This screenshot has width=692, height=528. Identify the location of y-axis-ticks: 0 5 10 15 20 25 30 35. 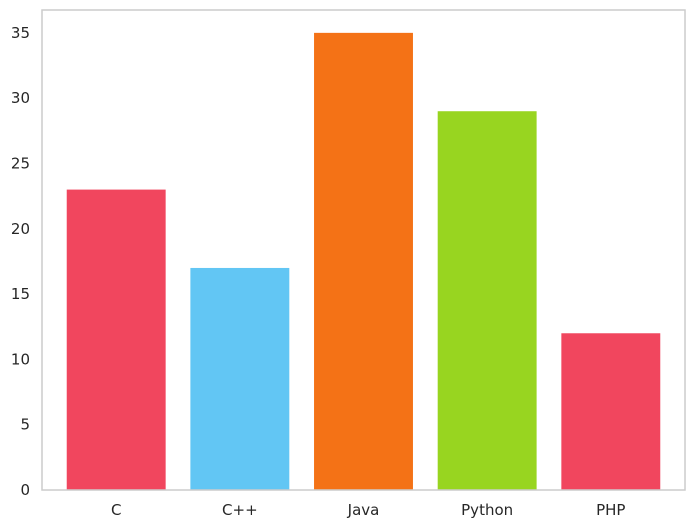
(20, 261).